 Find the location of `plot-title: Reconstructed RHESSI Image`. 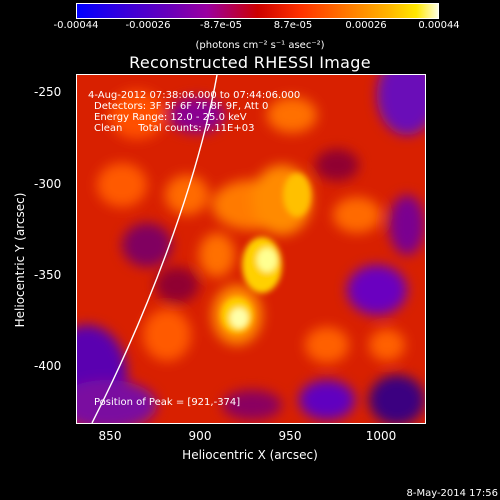

plot-title: Reconstructed RHESSI Image is located at coordinates (250, 62).